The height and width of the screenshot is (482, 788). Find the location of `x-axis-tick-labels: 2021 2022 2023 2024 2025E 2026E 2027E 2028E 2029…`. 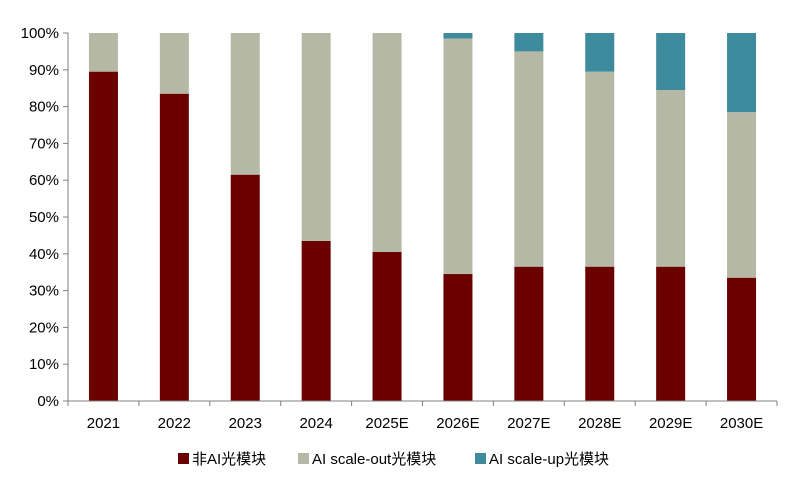

x-axis-tick-labels: 2021 2022 2023 2024 2025E 2026E 2027E 2028E 2029… is located at coordinates (425, 423).